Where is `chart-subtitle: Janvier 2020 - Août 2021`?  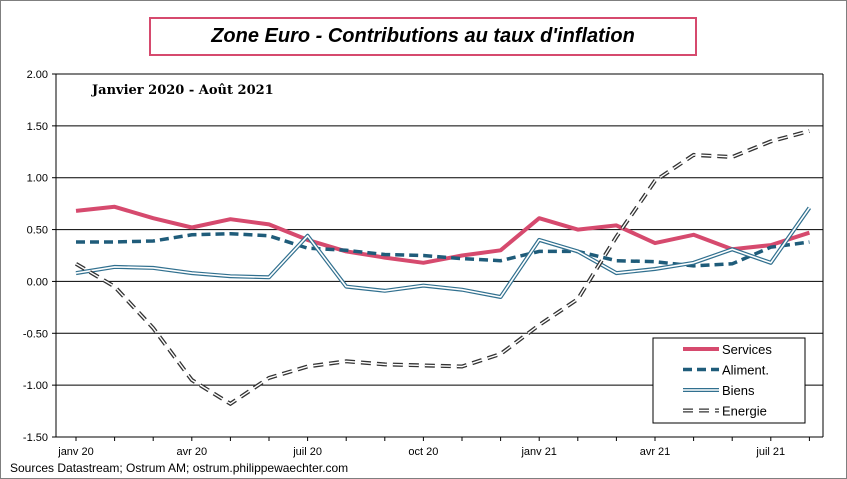 chart-subtitle: Janvier 2020 - Août 2021 is located at coordinates (182, 90).